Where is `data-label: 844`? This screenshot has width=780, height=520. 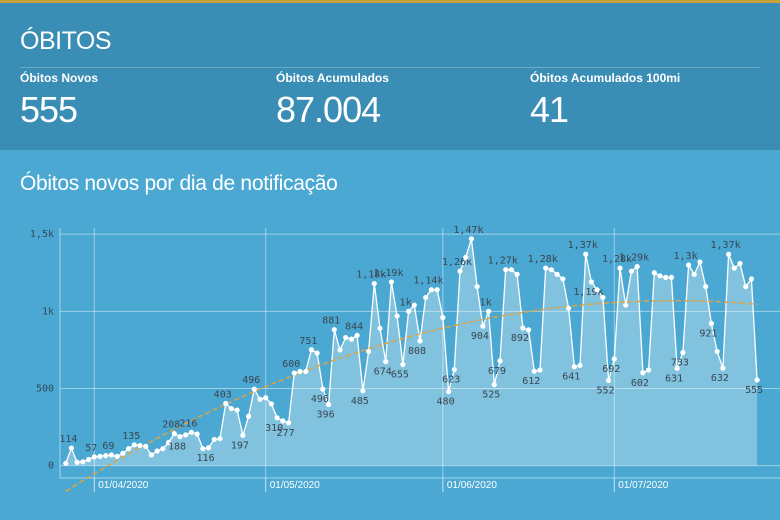 data-label: 844 is located at coordinates (354, 326).